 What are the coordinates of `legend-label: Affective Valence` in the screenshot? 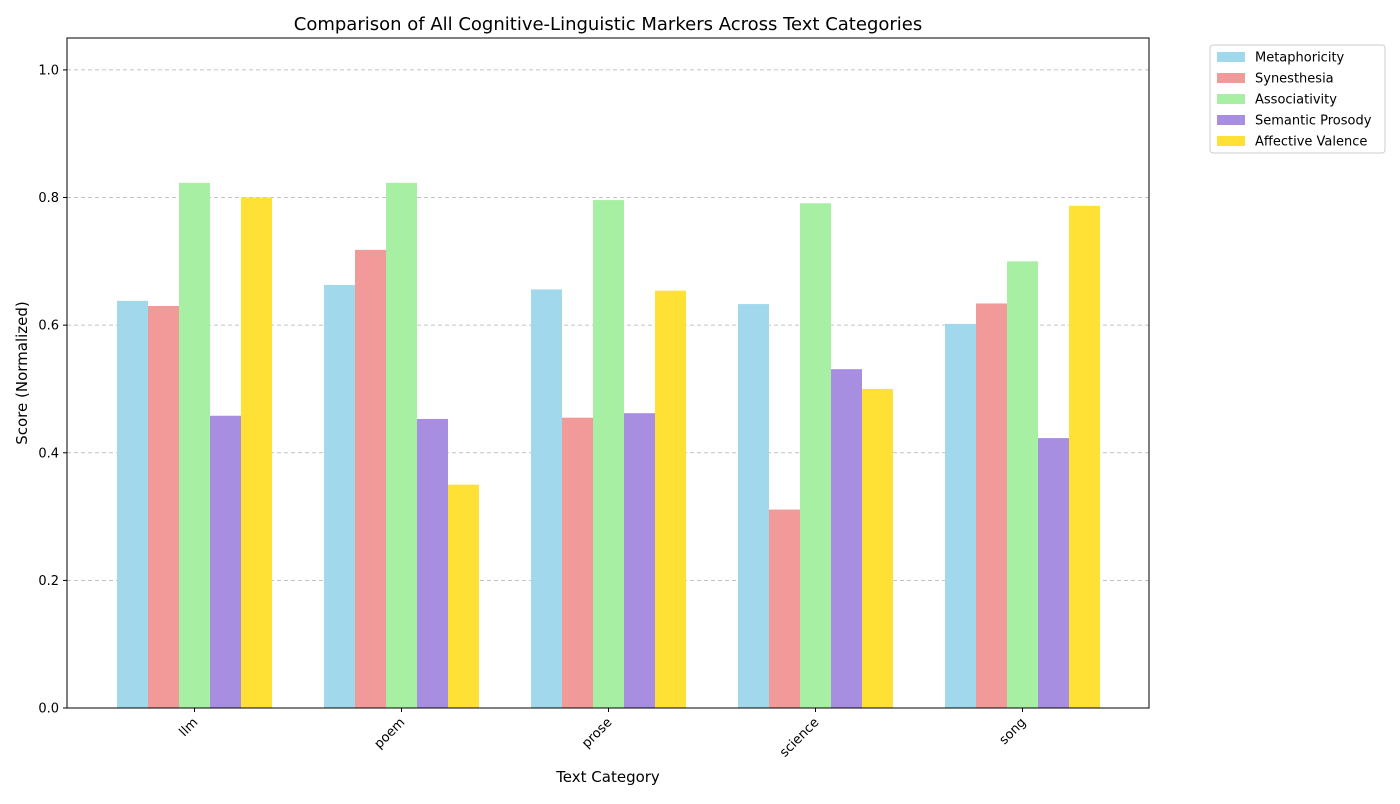 It's located at (1311, 142).